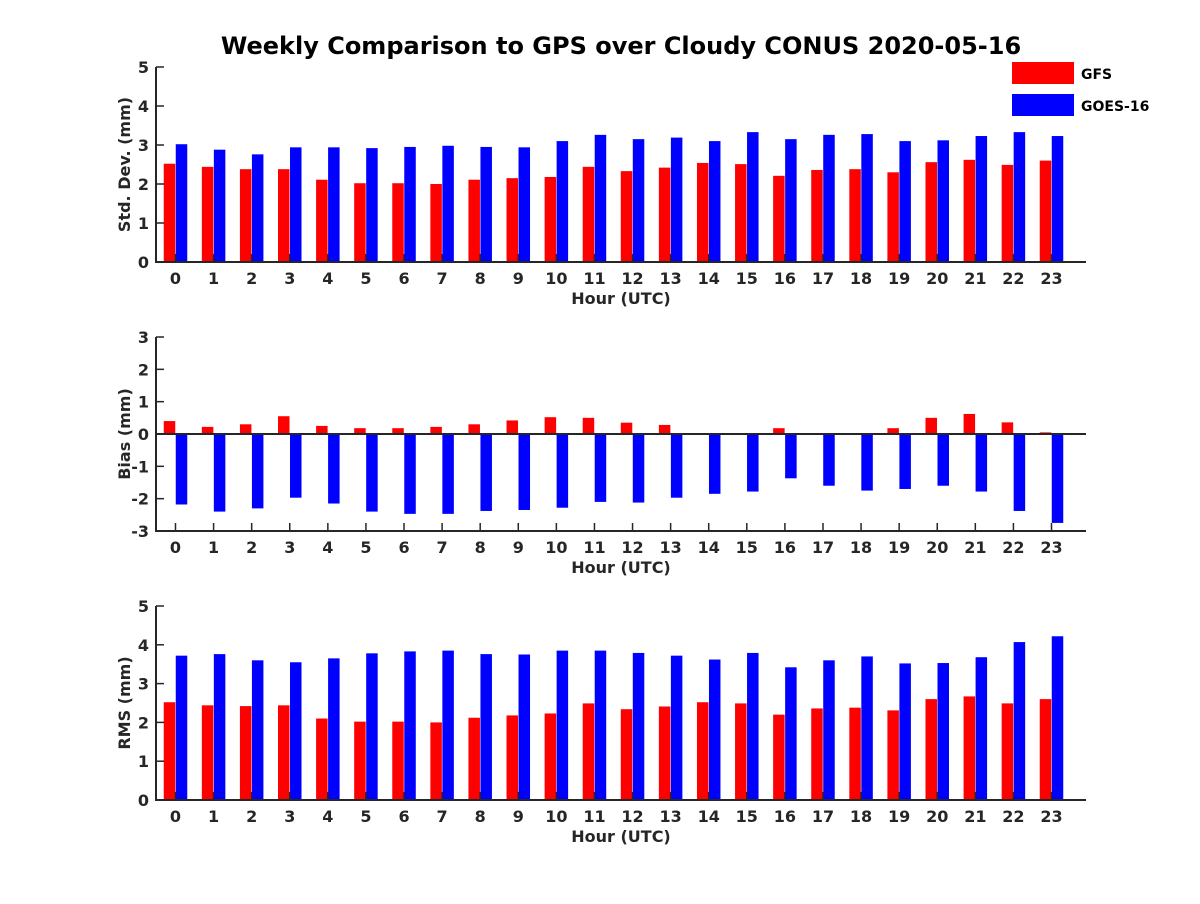 Image resolution: width=1200 pixels, height=904 pixels. Describe the element at coordinates (322, 429) in the screenshot. I see `bar-gfs-hour-4: GFS 4: 0.25` at that location.